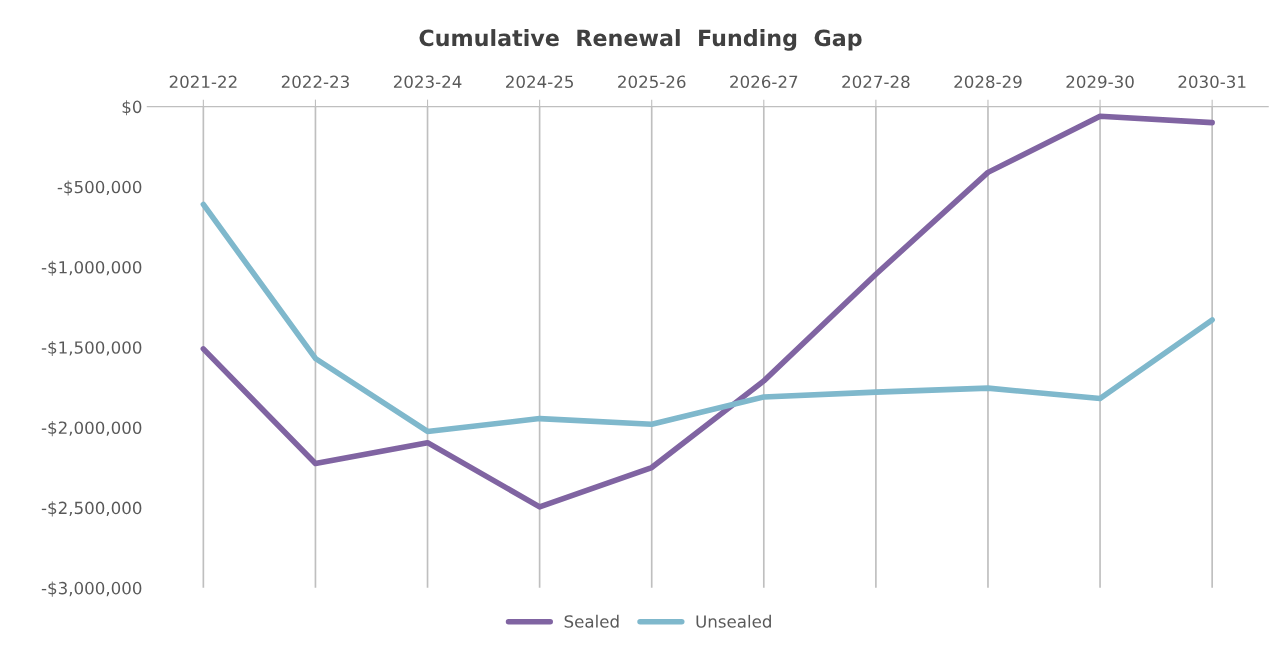 The height and width of the screenshot is (646, 1281). What do you see at coordinates (876, 82) in the screenshot?
I see `x-tick-label: 2027-28` at bounding box center [876, 82].